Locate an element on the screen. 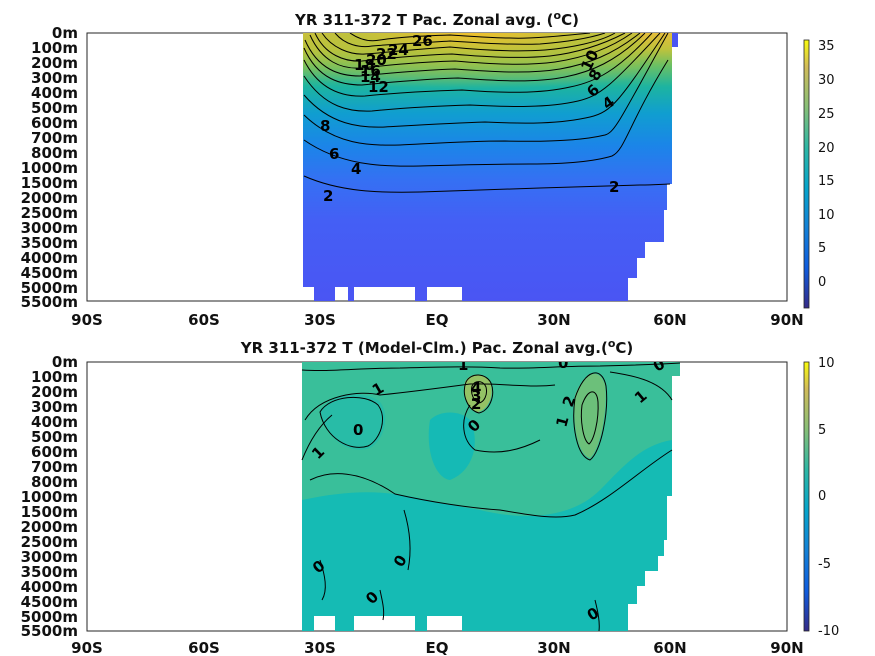 Image resolution: width=875 pixels, height=656 pixels. y-tick-label: 0m is located at coordinates (65, 33).